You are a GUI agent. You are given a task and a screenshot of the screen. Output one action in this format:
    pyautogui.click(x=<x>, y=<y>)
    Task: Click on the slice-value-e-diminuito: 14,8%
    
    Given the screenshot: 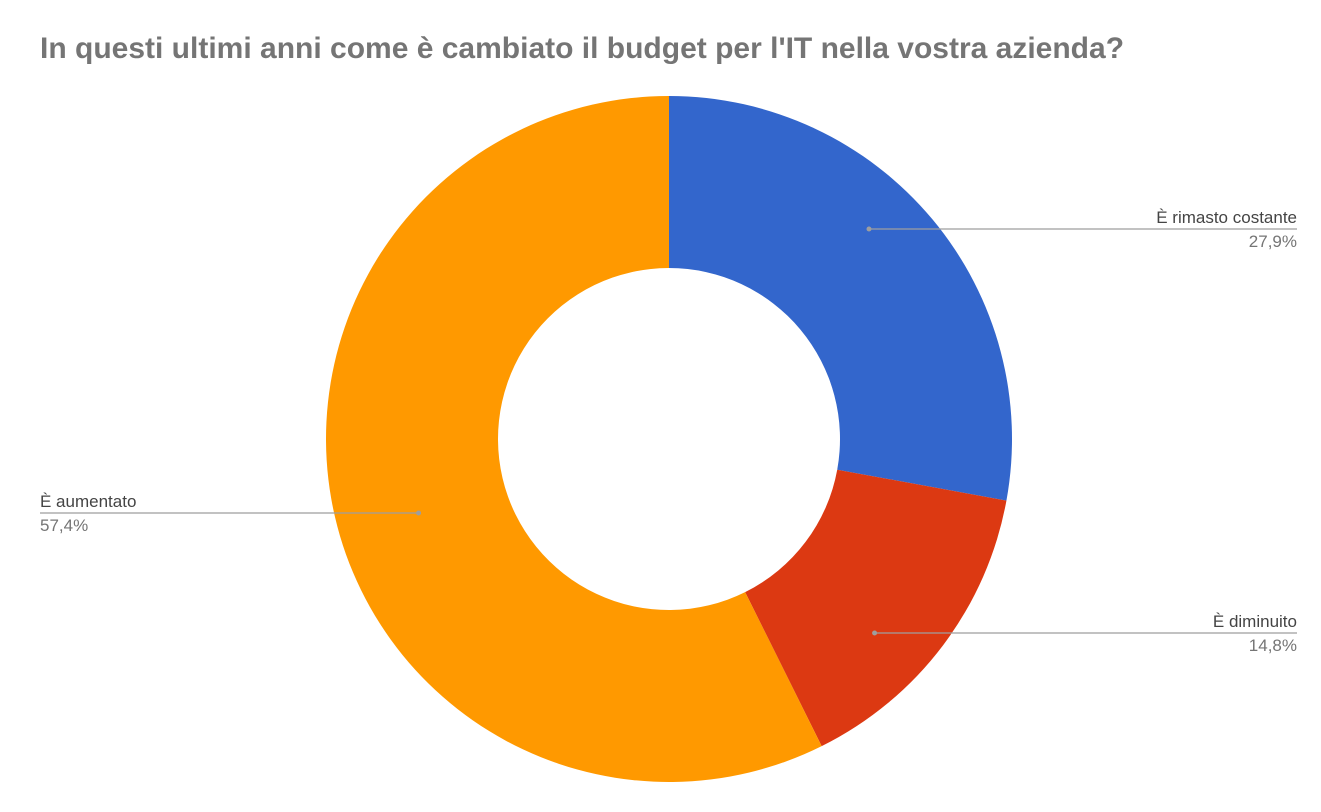 What is the action you would take?
    pyautogui.click(x=1273, y=645)
    